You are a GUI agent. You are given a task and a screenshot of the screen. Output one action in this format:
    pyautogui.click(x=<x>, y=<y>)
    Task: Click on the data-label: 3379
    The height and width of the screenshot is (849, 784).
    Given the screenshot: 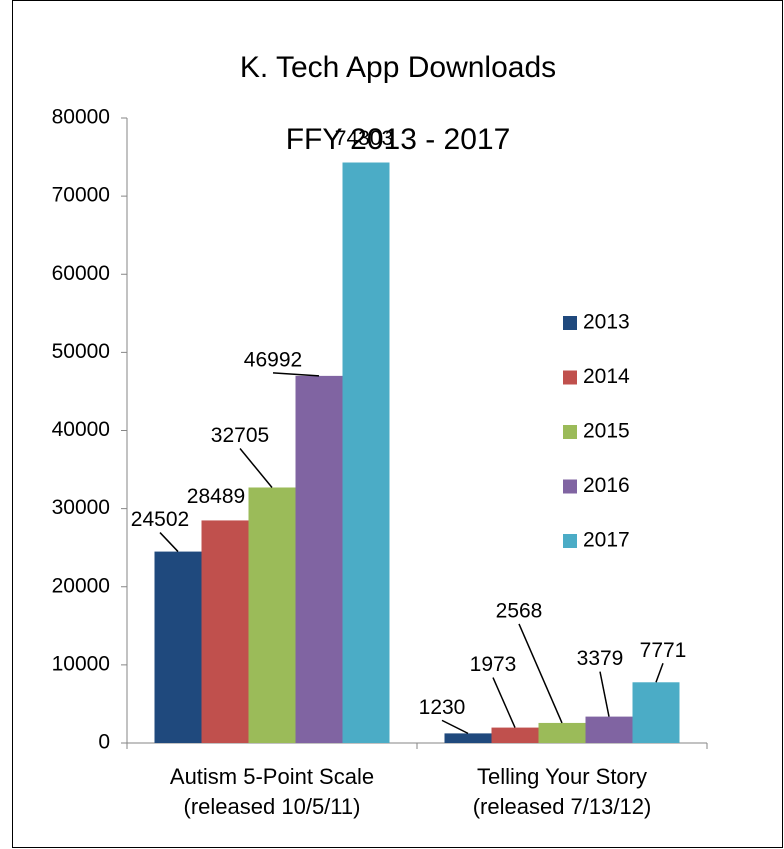 What is the action you would take?
    pyautogui.click(x=600, y=658)
    